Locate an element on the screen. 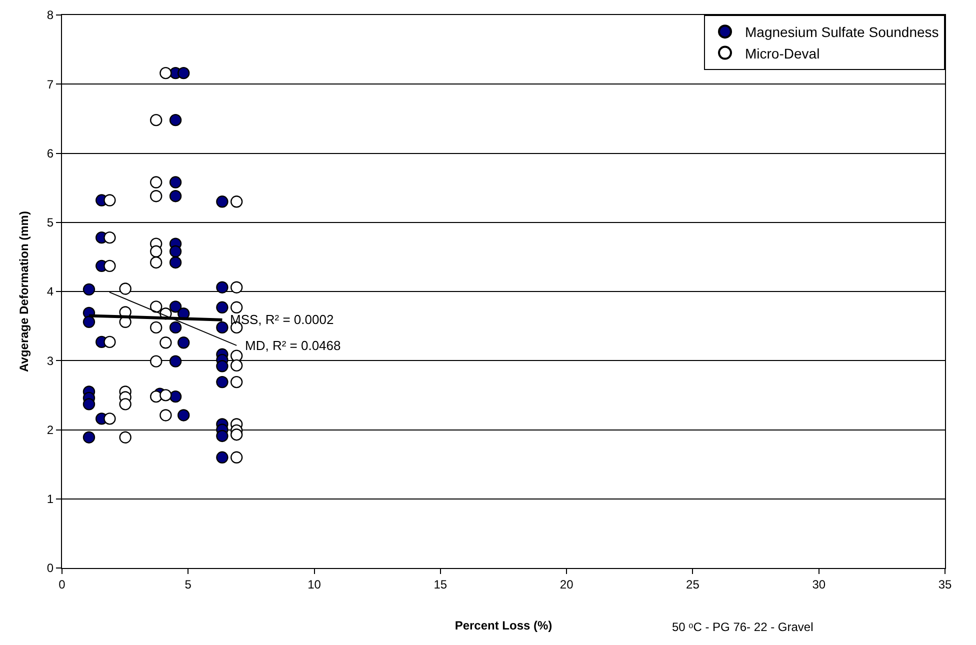 The width and height of the screenshot is (976, 645). y-tick-label: 6 is located at coordinates (50, 153).